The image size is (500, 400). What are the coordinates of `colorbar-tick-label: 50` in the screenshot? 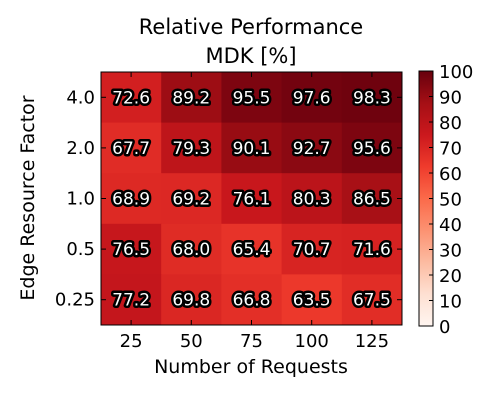 It's located at (450, 200).